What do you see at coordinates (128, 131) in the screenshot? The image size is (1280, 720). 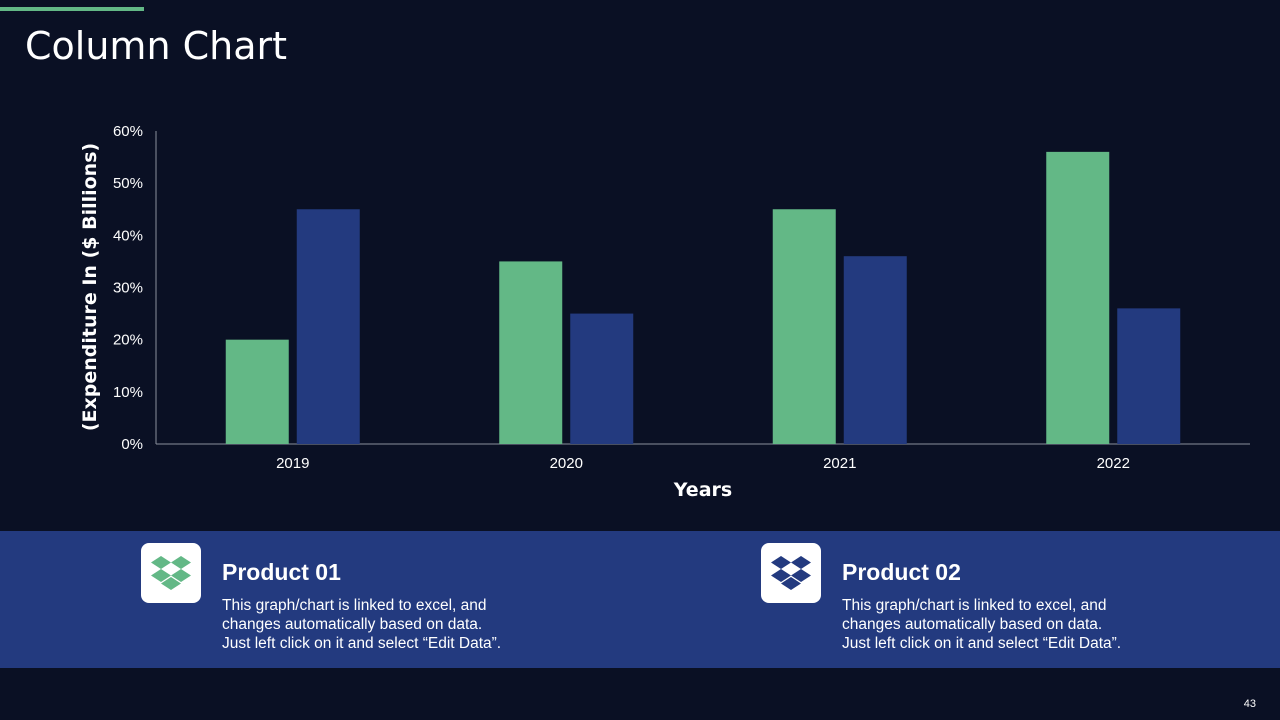 I see `y-tick-label: 60%` at bounding box center [128, 131].